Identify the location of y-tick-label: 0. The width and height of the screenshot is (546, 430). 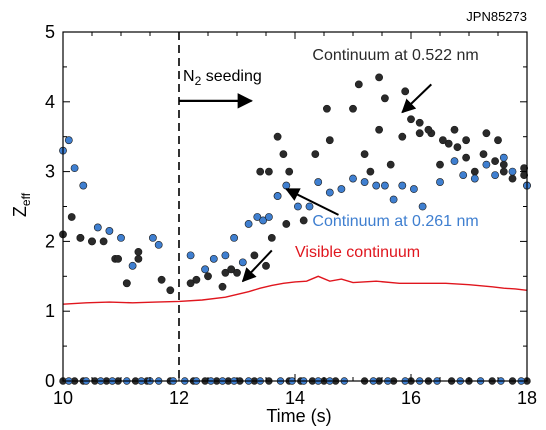
(50, 381).